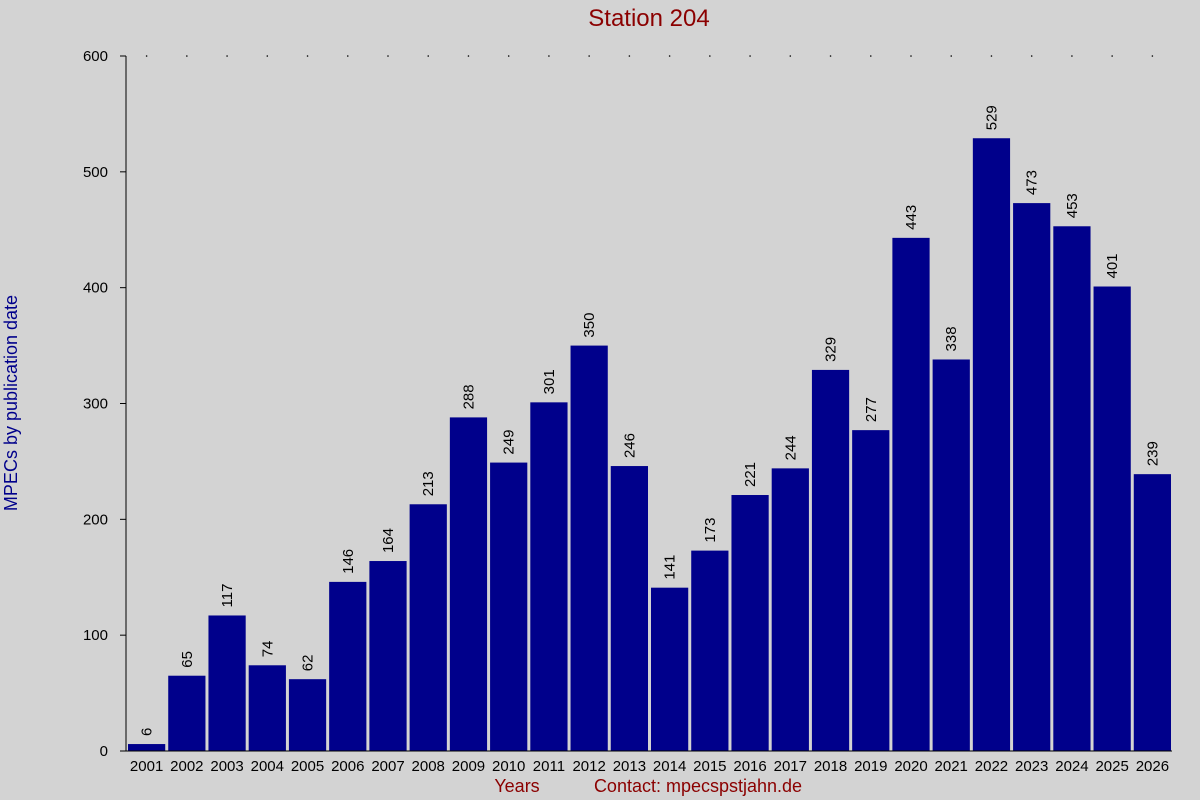  I want to click on y-axis-ticks: 0 100 200 300 400 500 600, so click(104, 404).